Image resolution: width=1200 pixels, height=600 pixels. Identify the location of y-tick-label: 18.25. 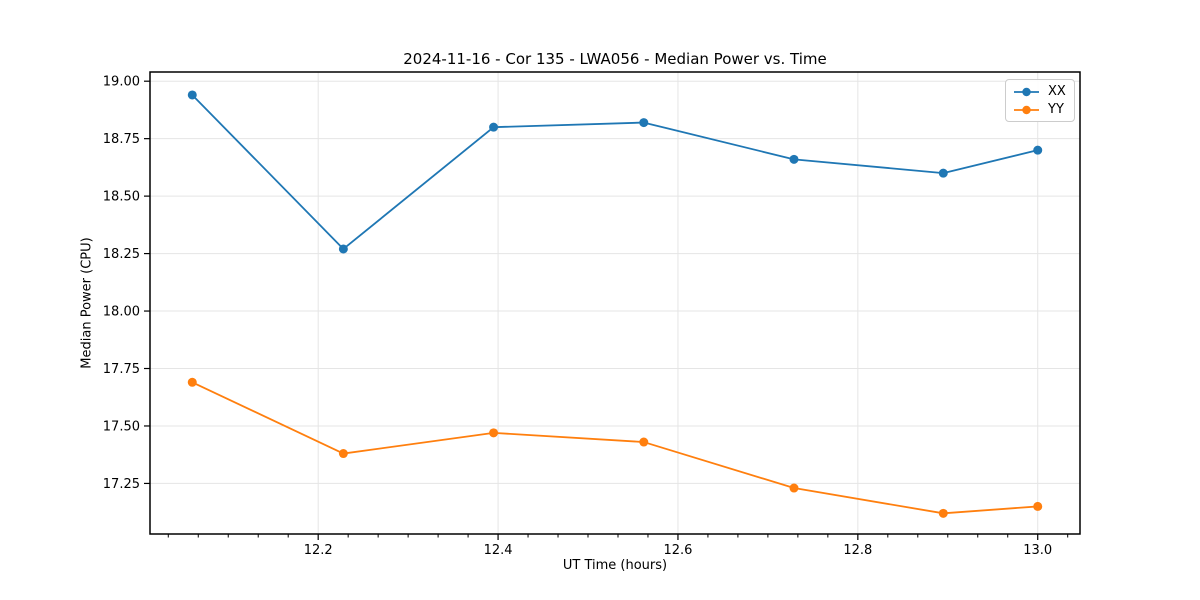
(121, 254).